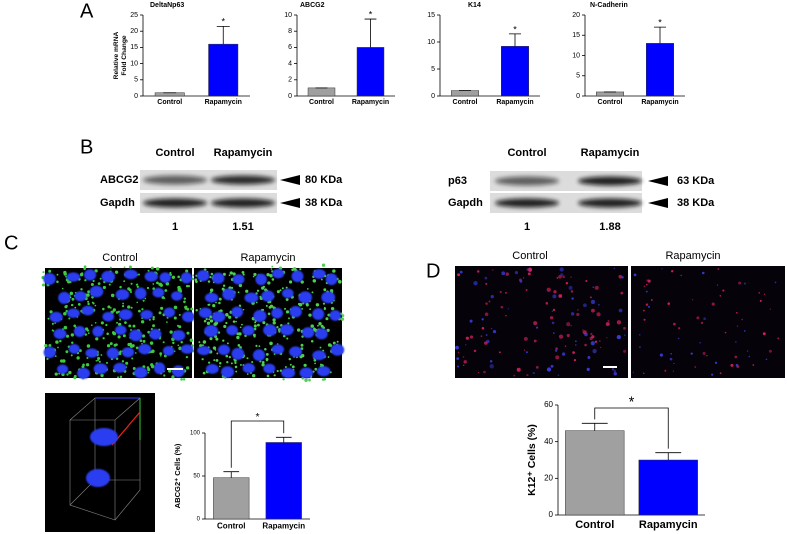  I want to click on blot-band, so click(527, 181).